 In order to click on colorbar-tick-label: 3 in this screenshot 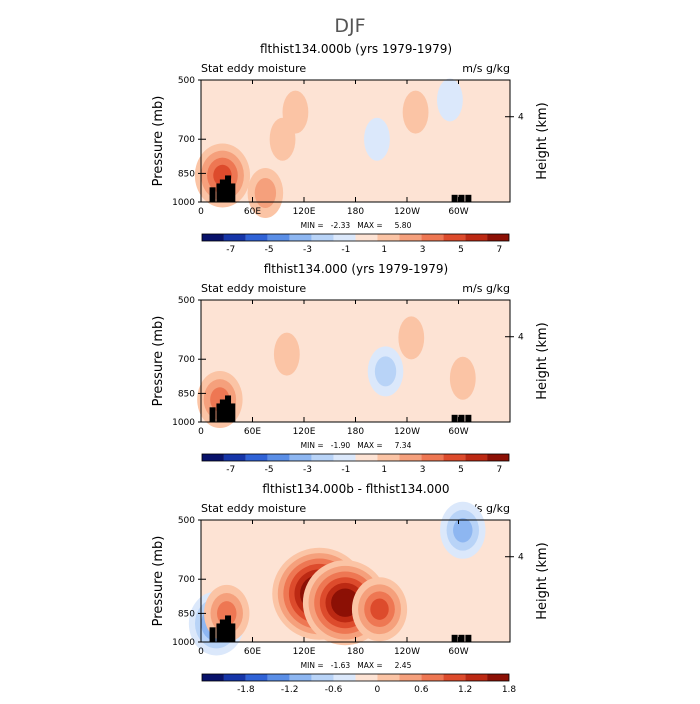, I will do `click(423, 470)`.